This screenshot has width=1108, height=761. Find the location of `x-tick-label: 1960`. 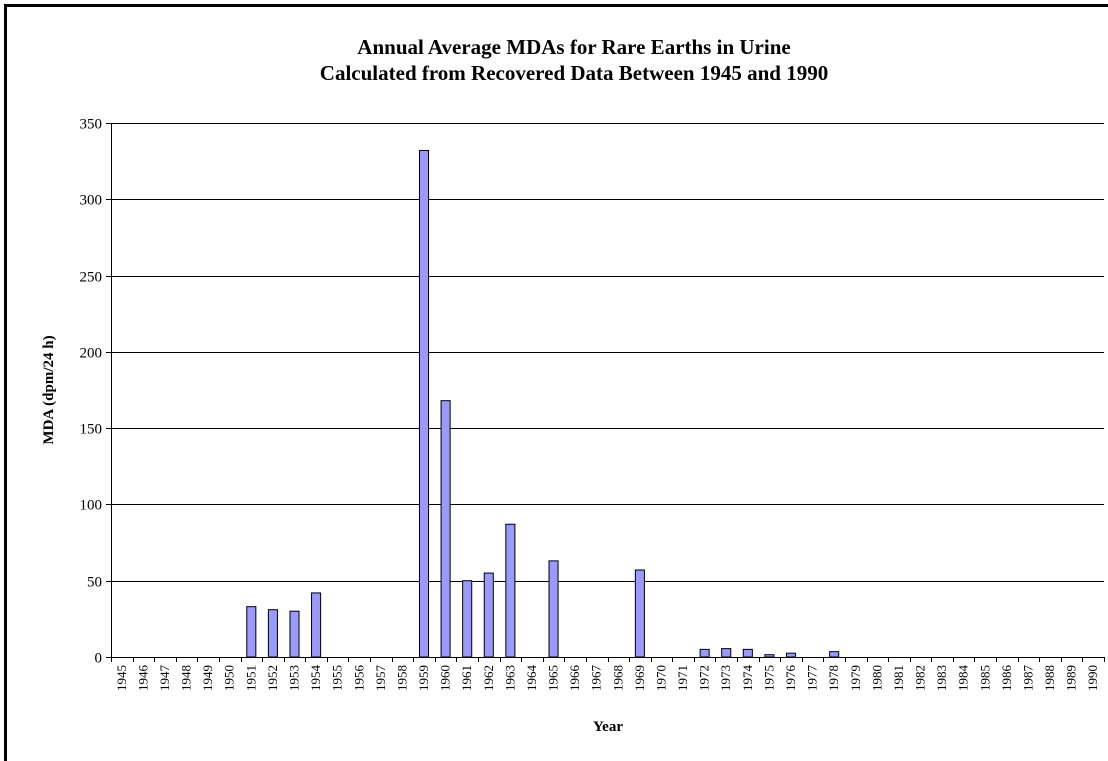

x-tick-label: 1960 is located at coordinates (445, 678).